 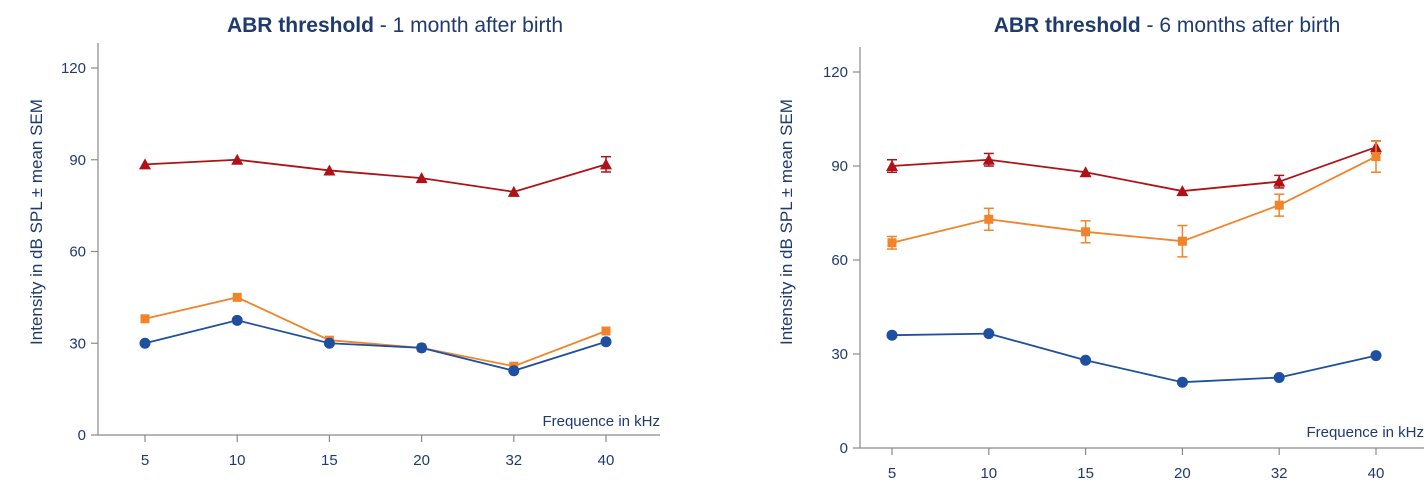 I want to click on chart-title: ABR threshold - 6 months after birth, so click(x=1167, y=25).